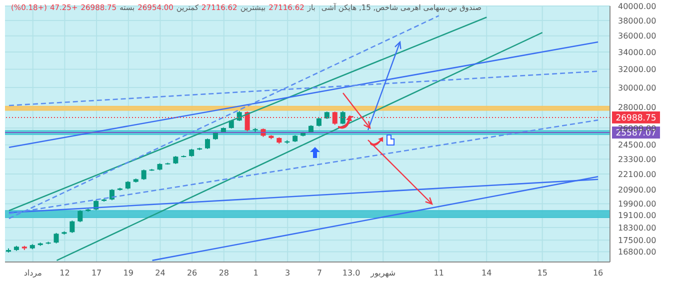 This screenshot has width=690, height=286. I want to click on y-tick-label: 22100.00, so click(637, 174).